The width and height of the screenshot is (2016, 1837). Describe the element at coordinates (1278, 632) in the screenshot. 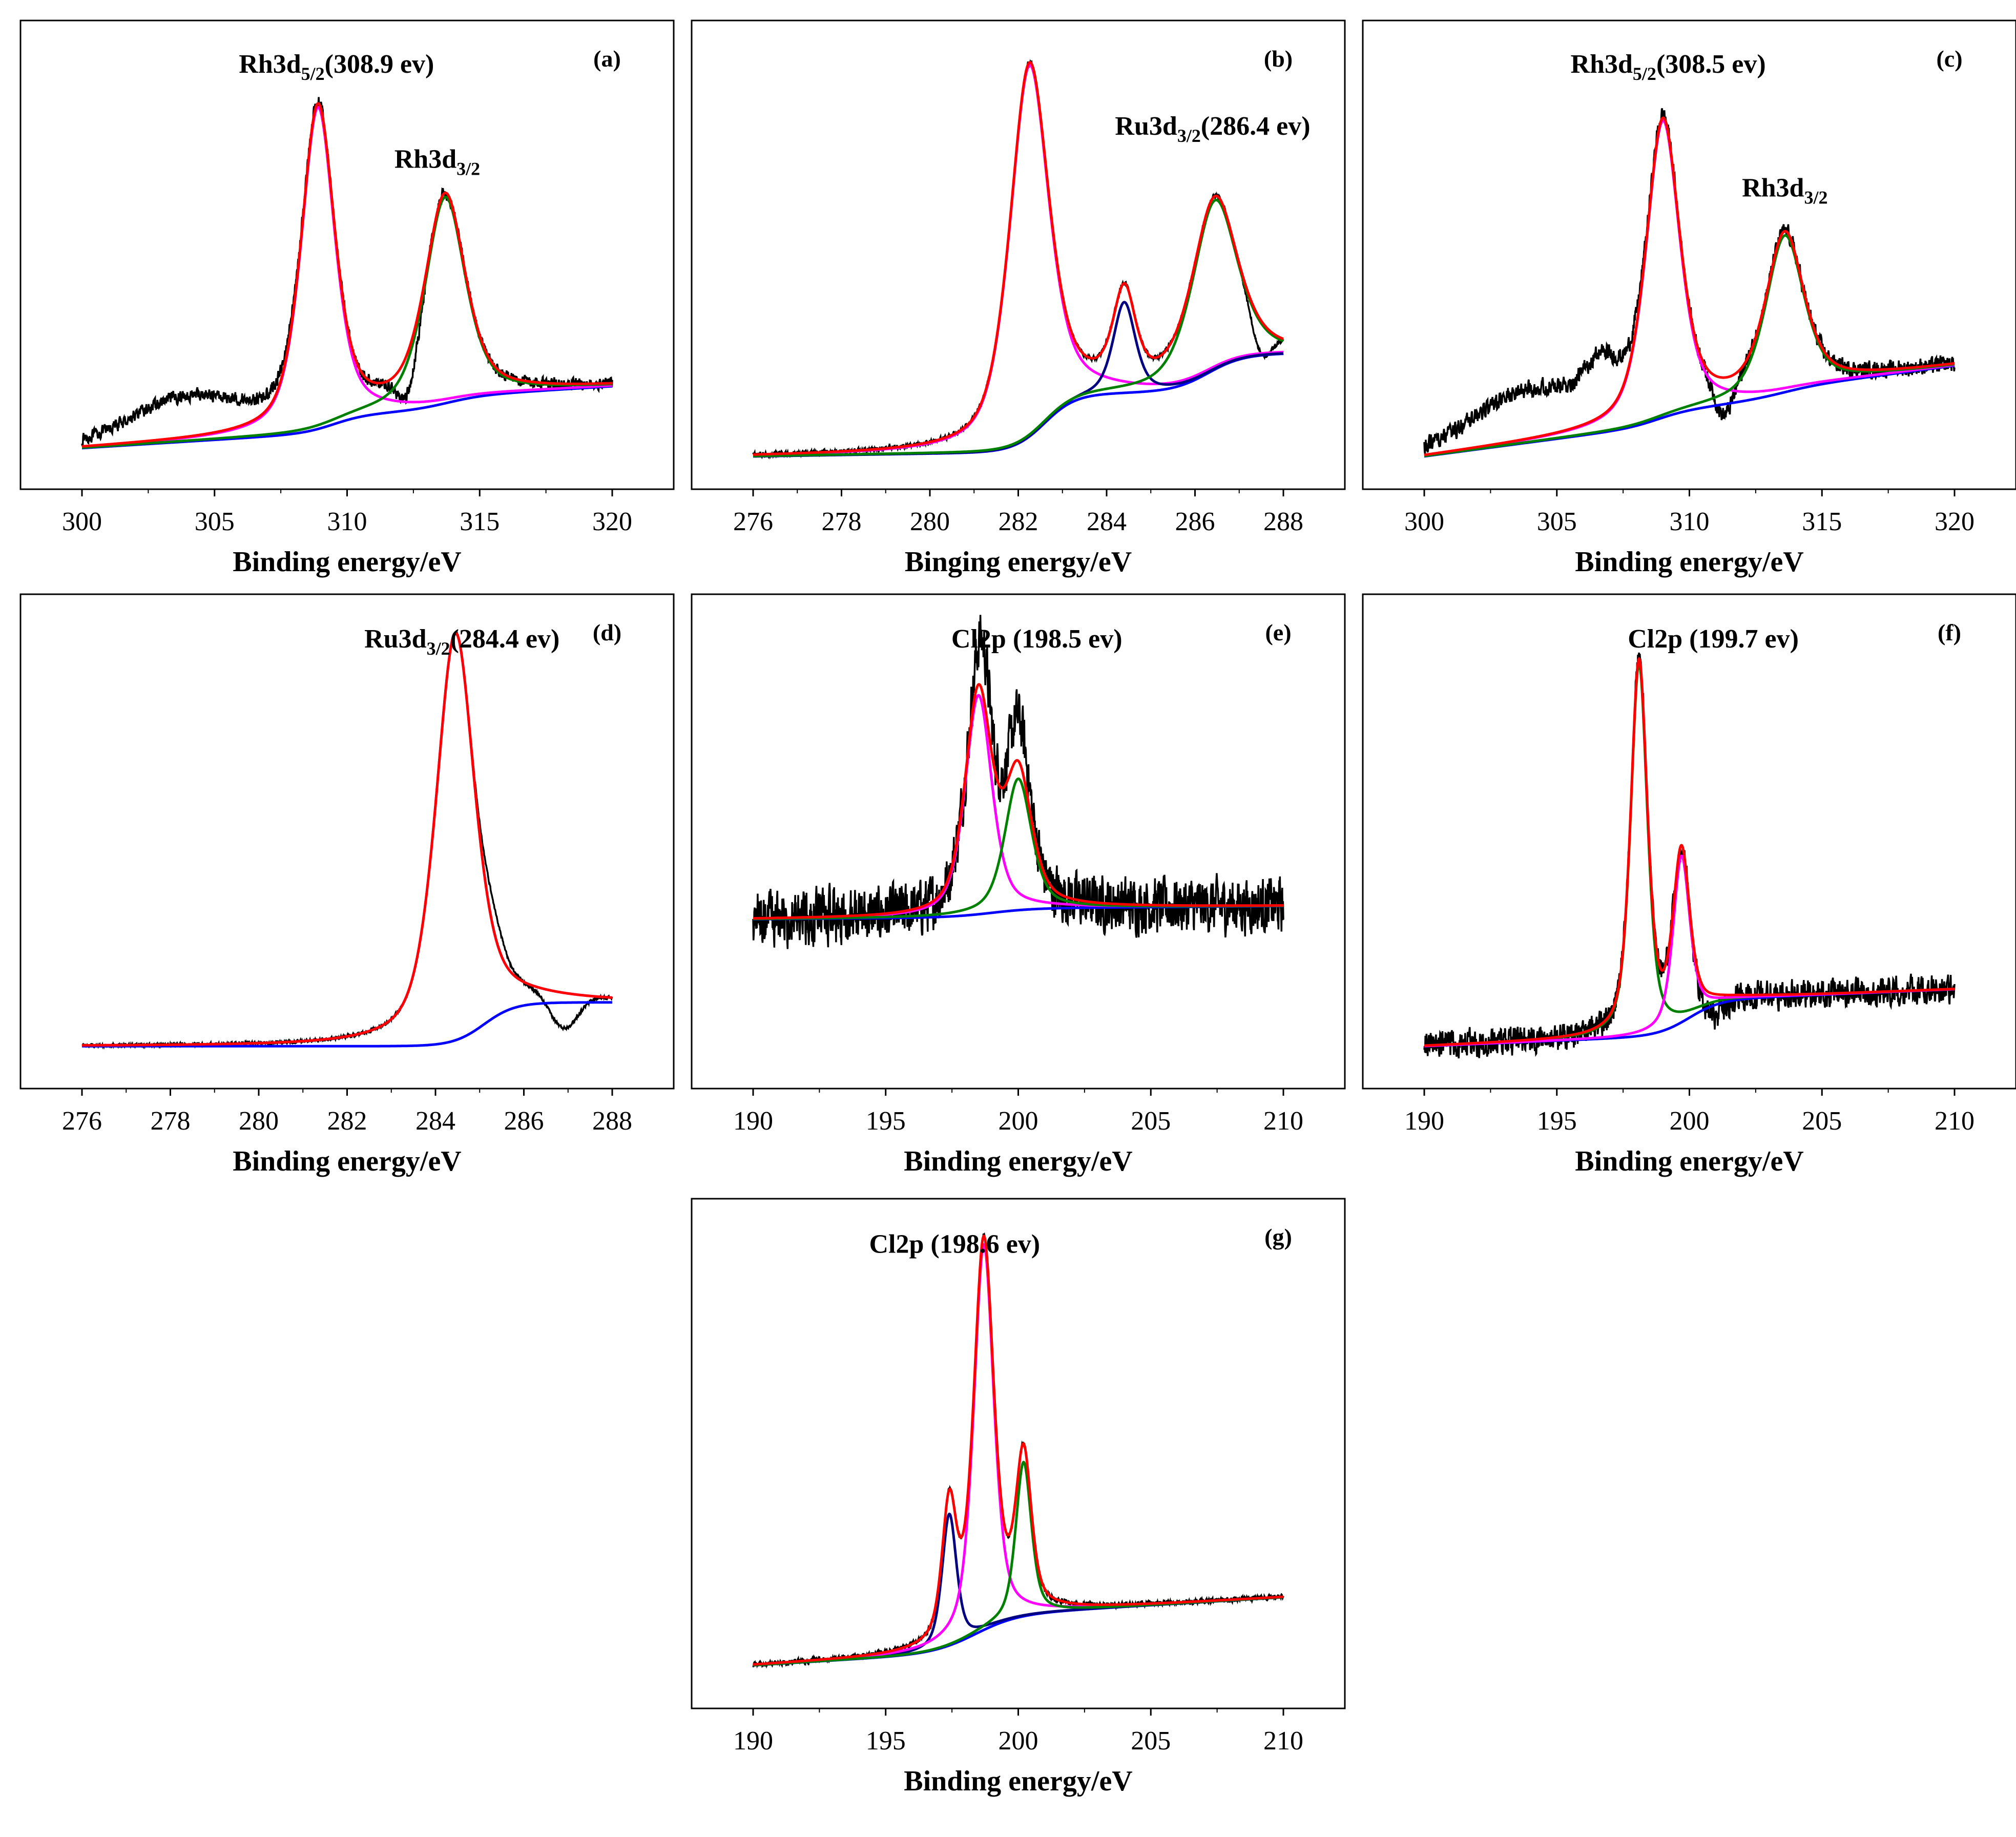

I see `panel-label: (e)` at that location.